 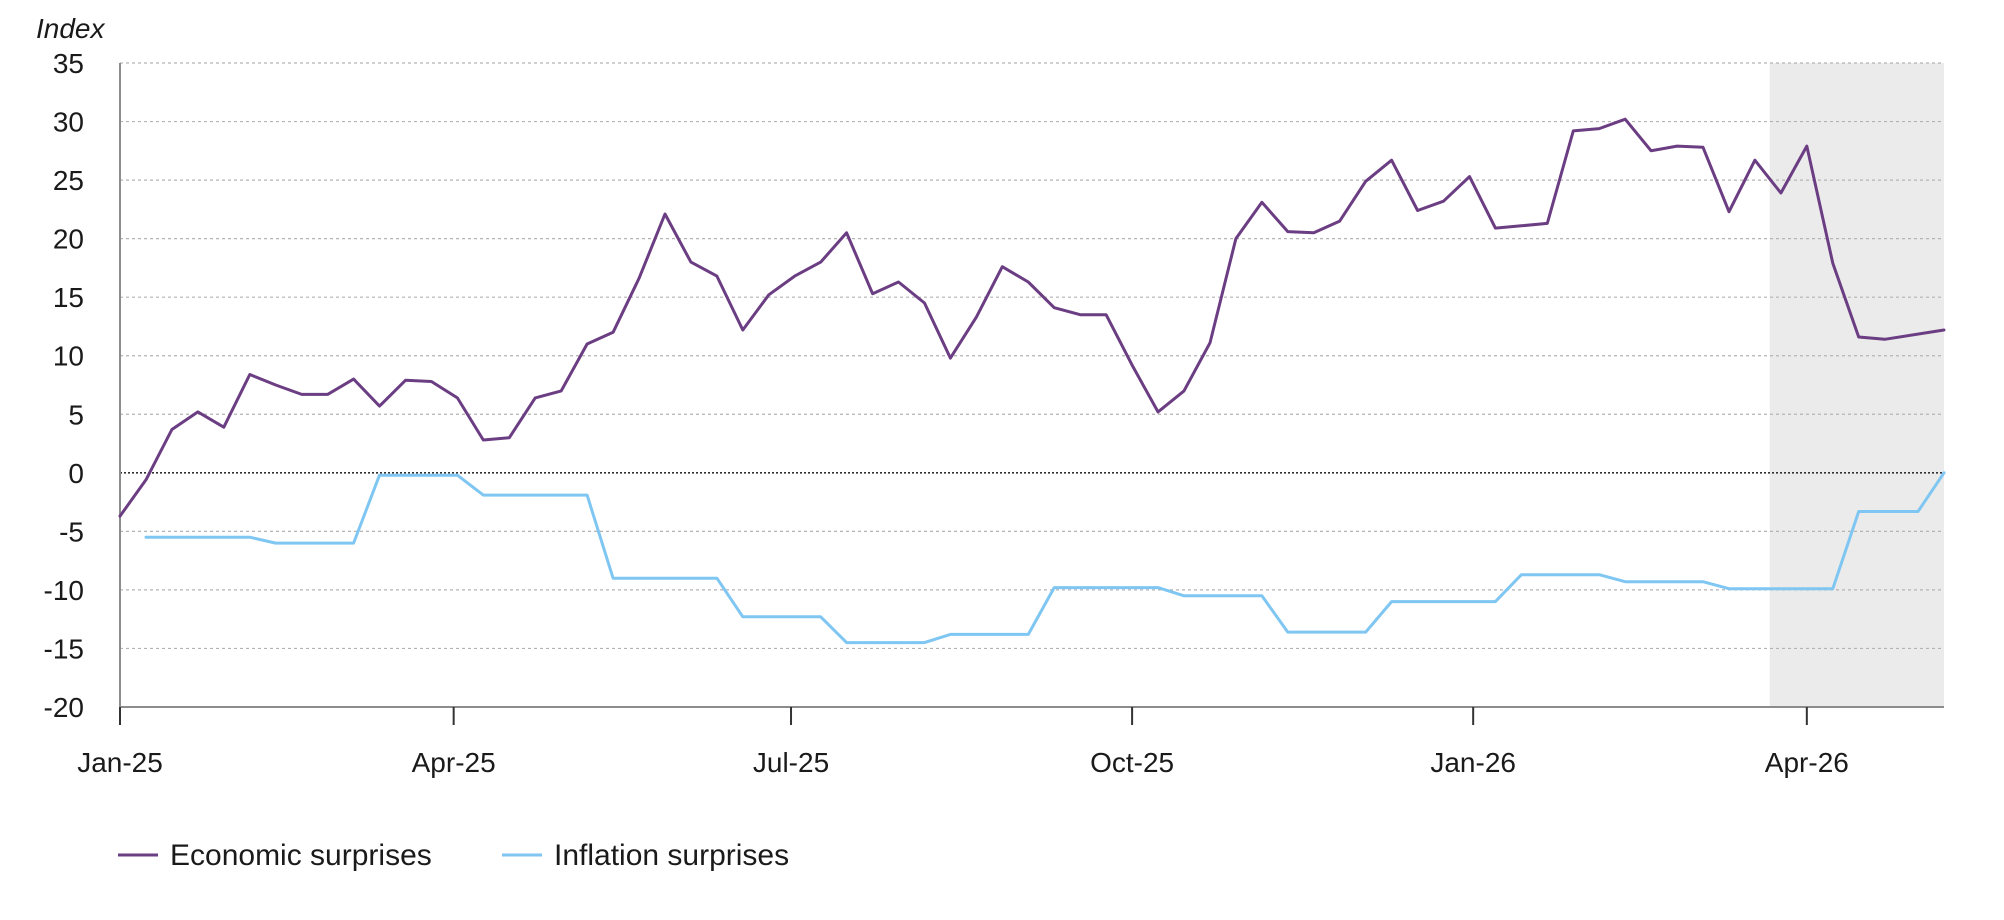 What do you see at coordinates (76, 473) in the screenshot?
I see `y-tick-label: 0` at bounding box center [76, 473].